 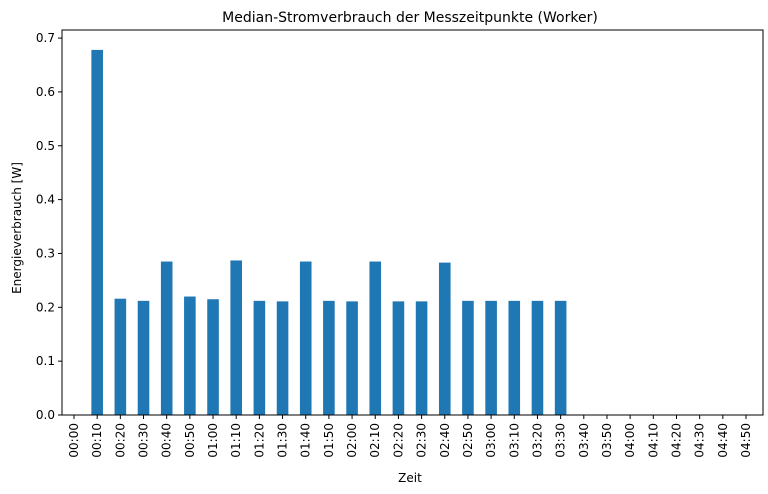 What do you see at coordinates (398, 358) in the screenshot?
I see `bar-02:20` at bounding box center [398, 358].